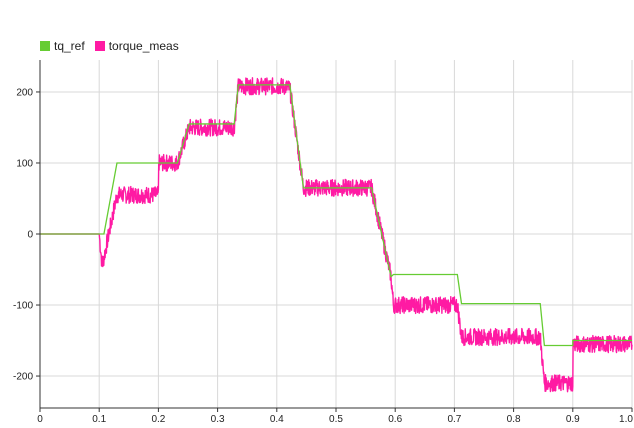 The image size is (634, 428). I want to click on x-tick-label: 0.5, so click(336, 419).